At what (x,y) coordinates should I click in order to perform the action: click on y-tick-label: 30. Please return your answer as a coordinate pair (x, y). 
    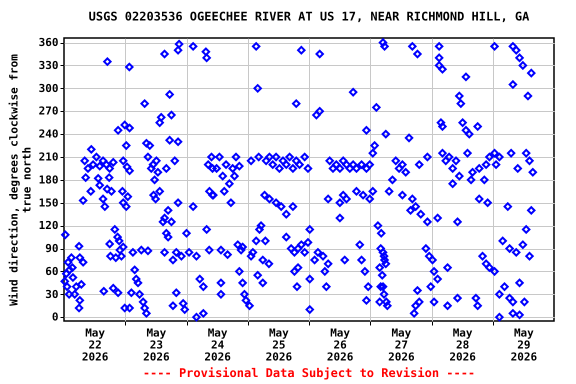
    Looking at the image, I should click on (51, 294).